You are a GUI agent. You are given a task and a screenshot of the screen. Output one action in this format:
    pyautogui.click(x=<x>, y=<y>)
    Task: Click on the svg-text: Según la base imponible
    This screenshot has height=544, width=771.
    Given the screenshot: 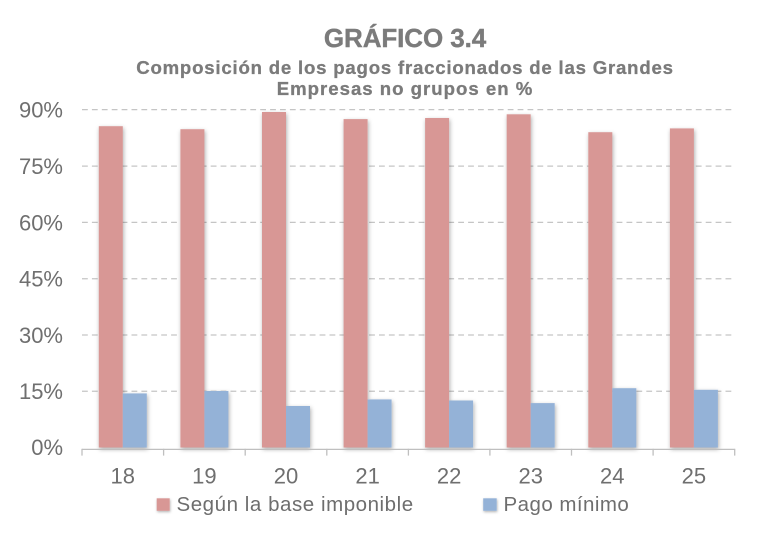 What is the action you would take?
    pyautogui.click(x=295, y=504)
    